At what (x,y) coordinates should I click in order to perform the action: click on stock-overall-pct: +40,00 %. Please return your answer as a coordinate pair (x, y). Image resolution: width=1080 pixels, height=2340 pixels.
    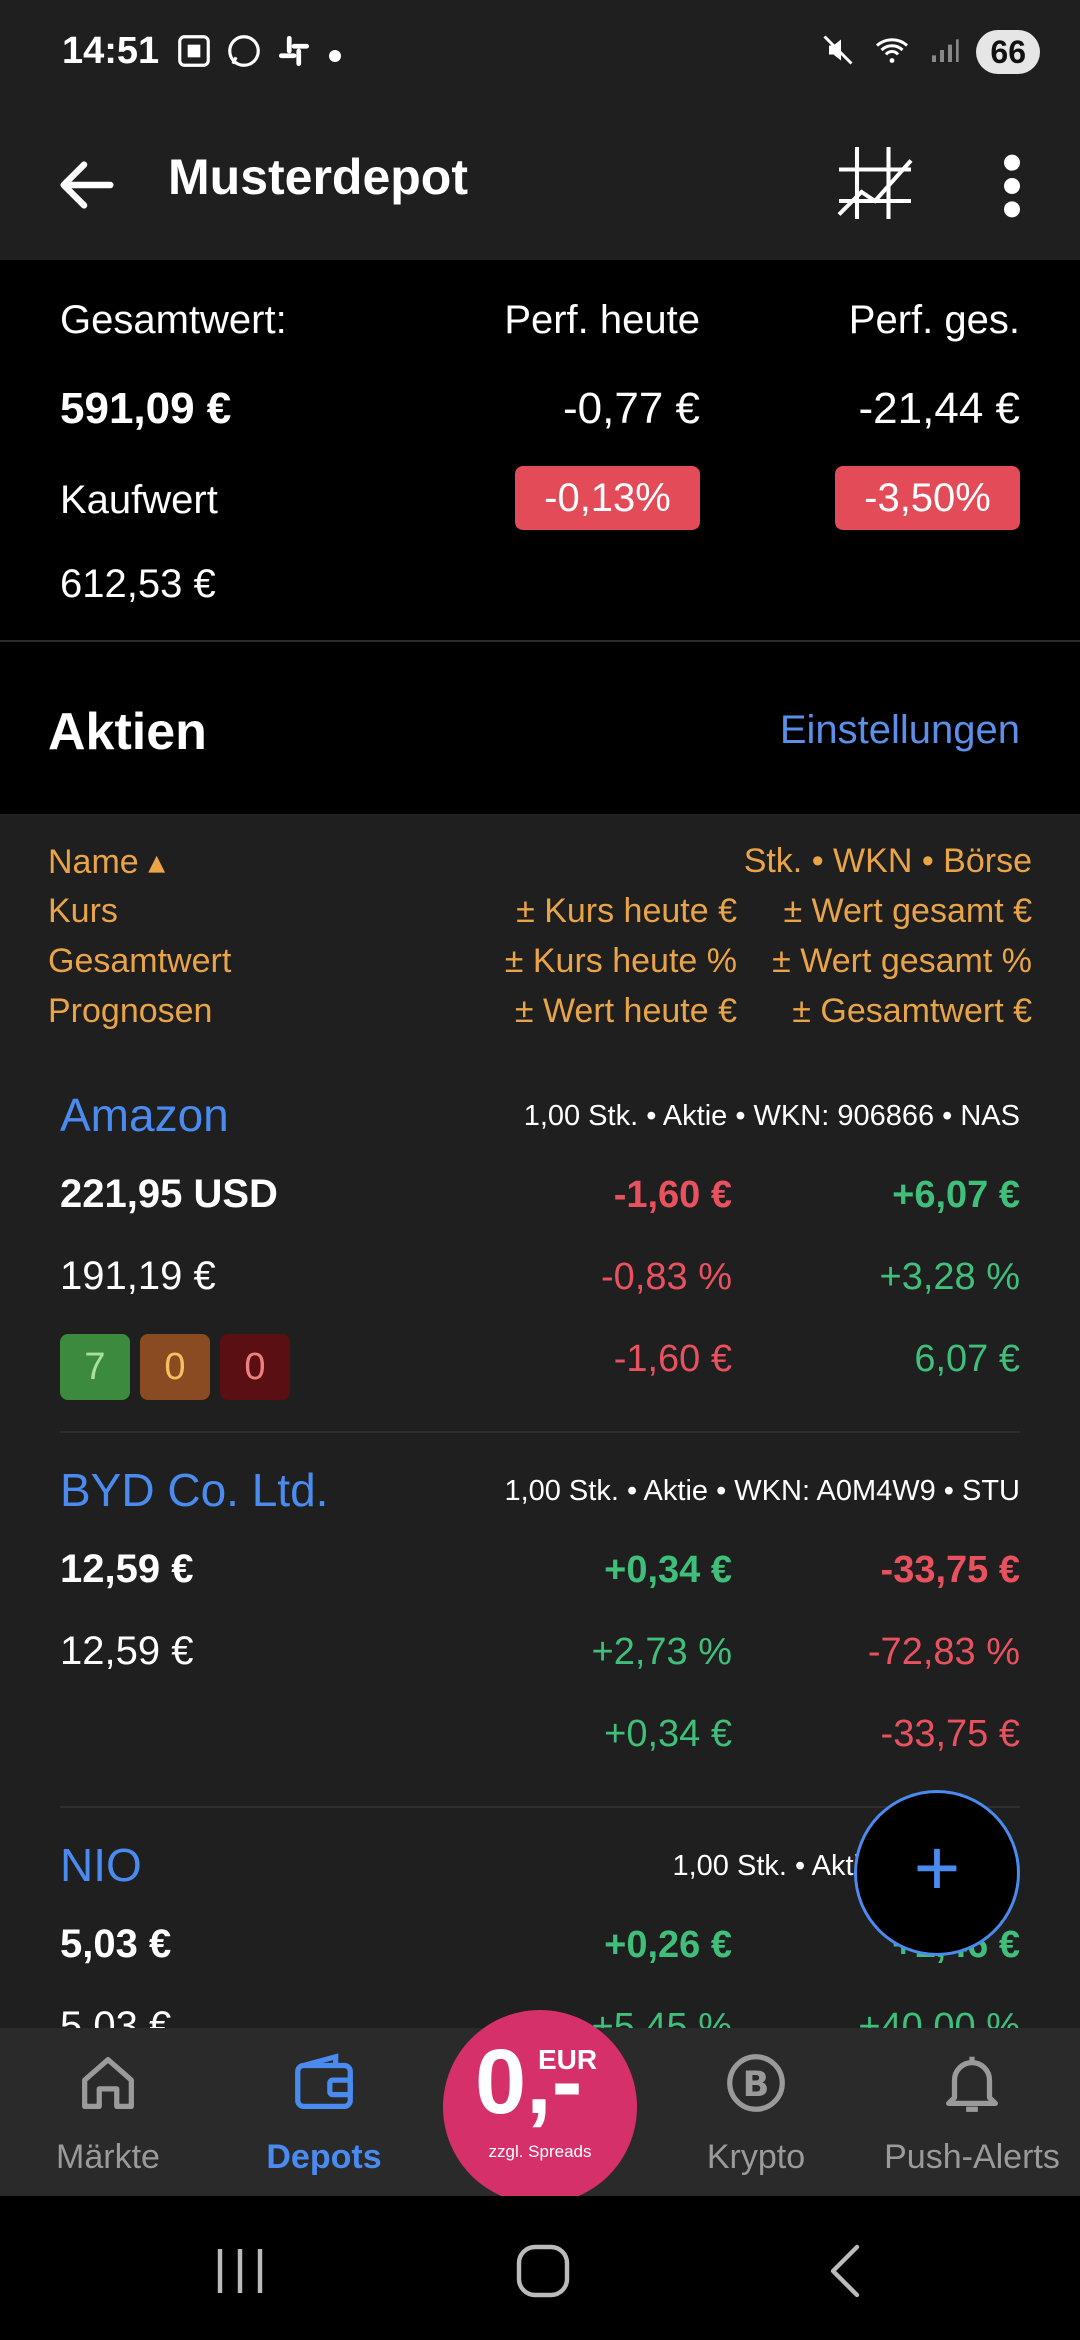
    Looking at the image, I should click on (939, 2017).